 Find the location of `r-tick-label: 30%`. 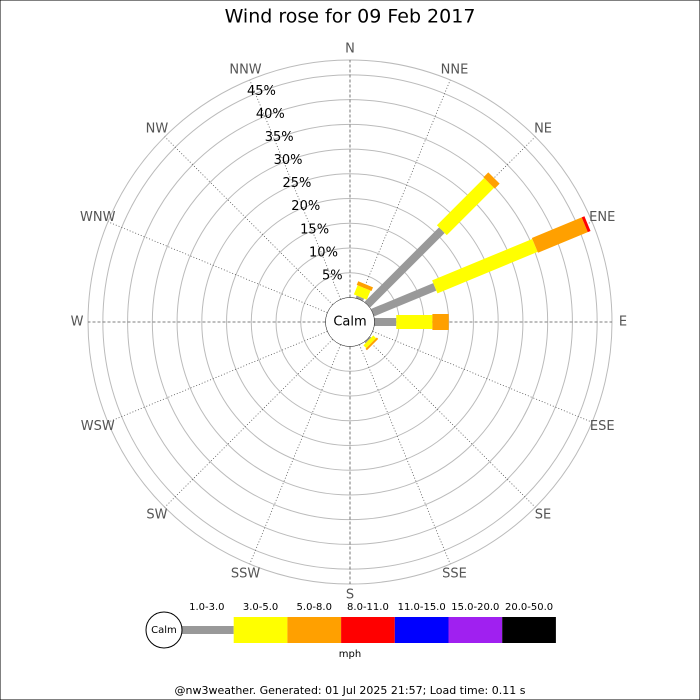

r-tick-label: 30% is located at coordinates (288, 160).